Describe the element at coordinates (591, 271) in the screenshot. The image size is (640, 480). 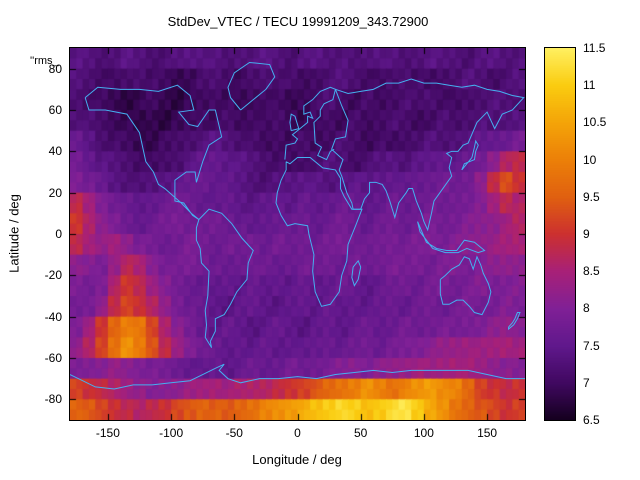
I see `colorbar-tick-label: 8.5` at that location.